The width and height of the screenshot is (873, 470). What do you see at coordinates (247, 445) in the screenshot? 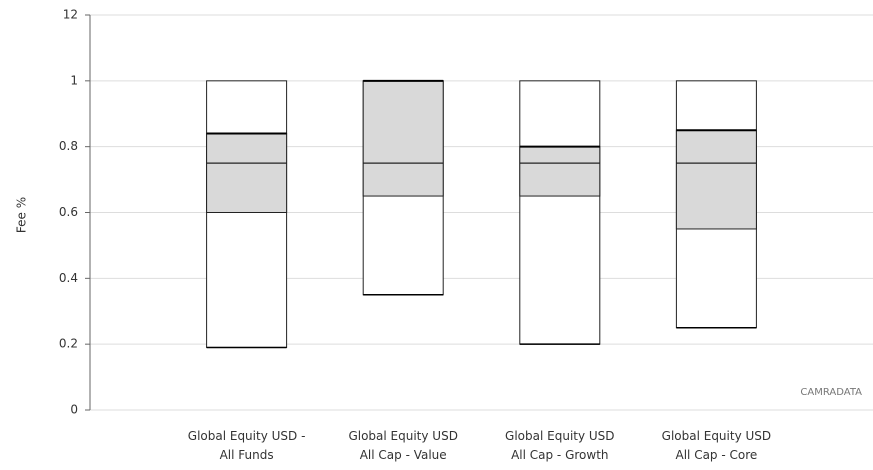
I see `x-tick-label: Global Equity USD - All Funds` at bounding box center [247, 445].